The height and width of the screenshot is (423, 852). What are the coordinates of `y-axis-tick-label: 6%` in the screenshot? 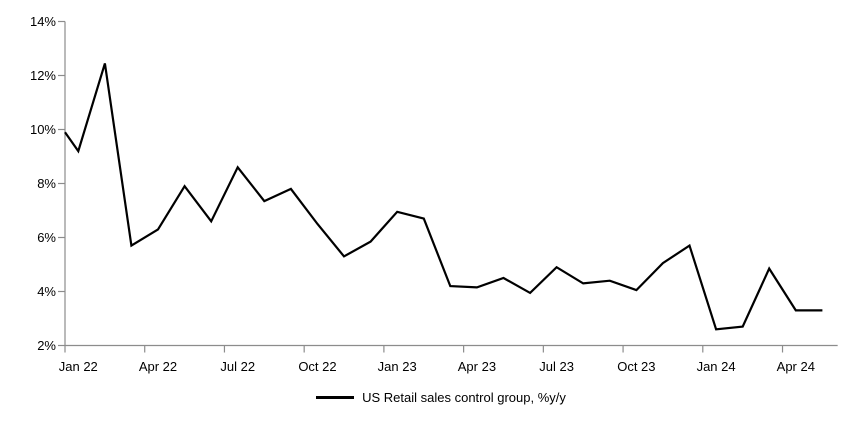 It's located at (46, 237).